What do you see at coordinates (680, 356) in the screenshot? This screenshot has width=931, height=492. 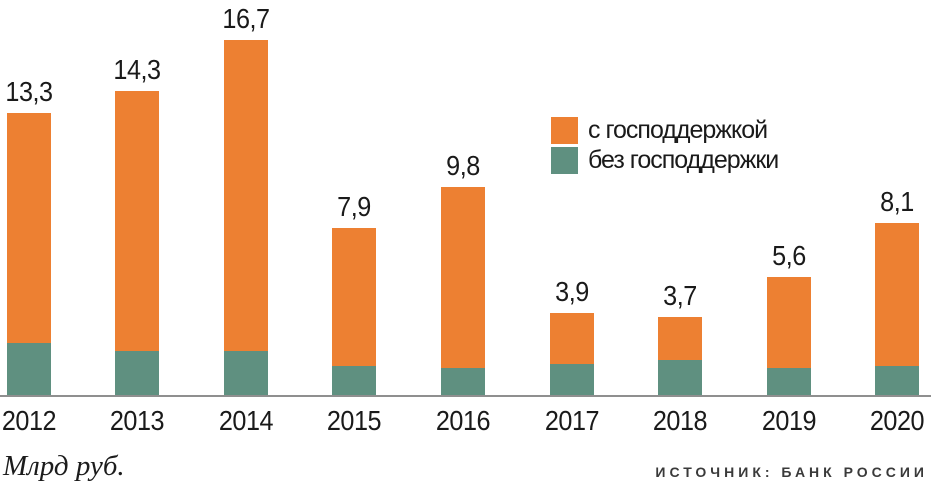 I see `bar-2018` at bounding box center [680, 356].